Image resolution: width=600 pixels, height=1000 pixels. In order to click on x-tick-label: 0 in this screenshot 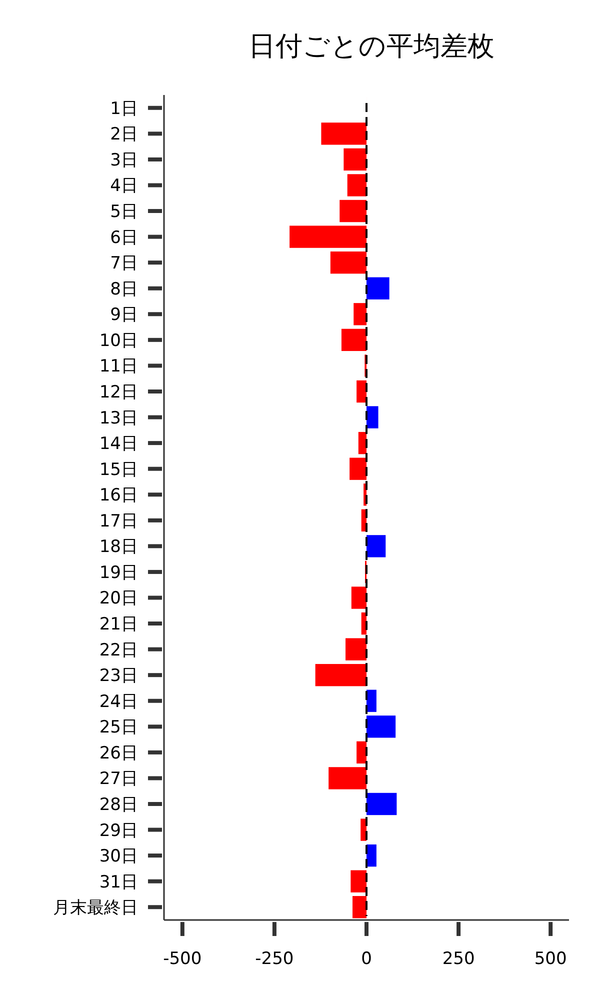, I will do `click(366, 959)`.